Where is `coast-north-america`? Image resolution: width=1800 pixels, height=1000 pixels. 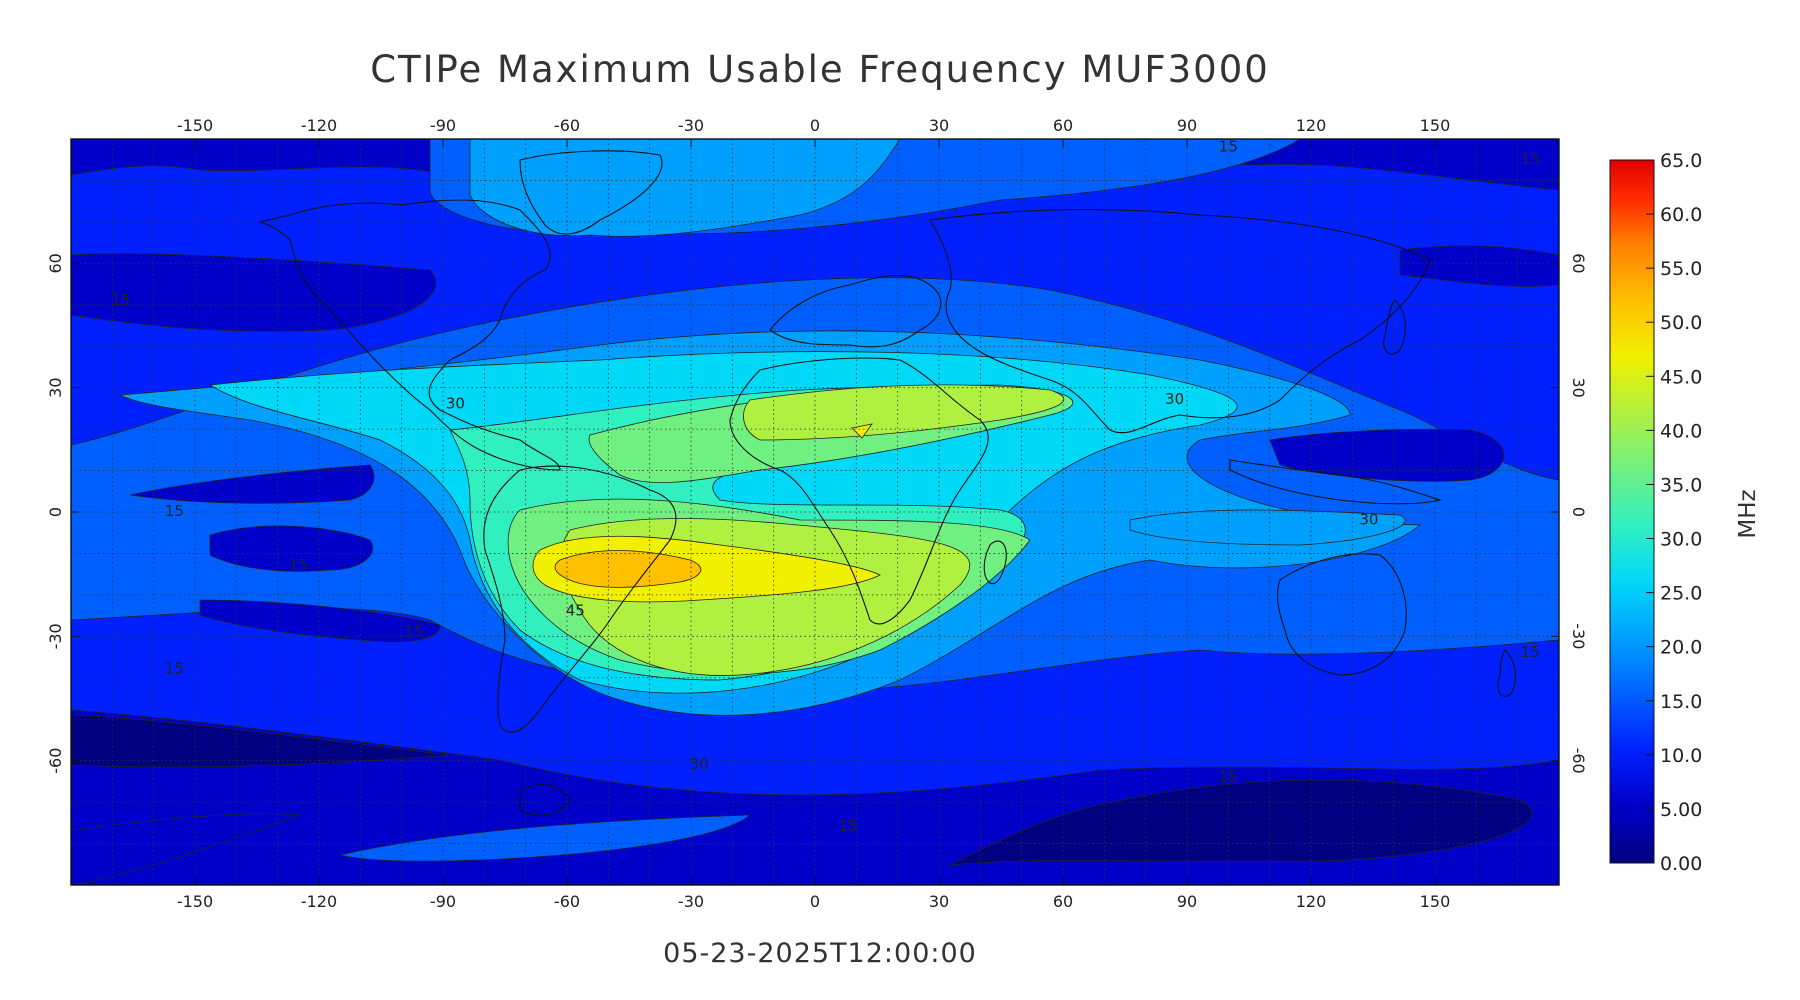
coast-north-america is located at coordinates (409, 335).